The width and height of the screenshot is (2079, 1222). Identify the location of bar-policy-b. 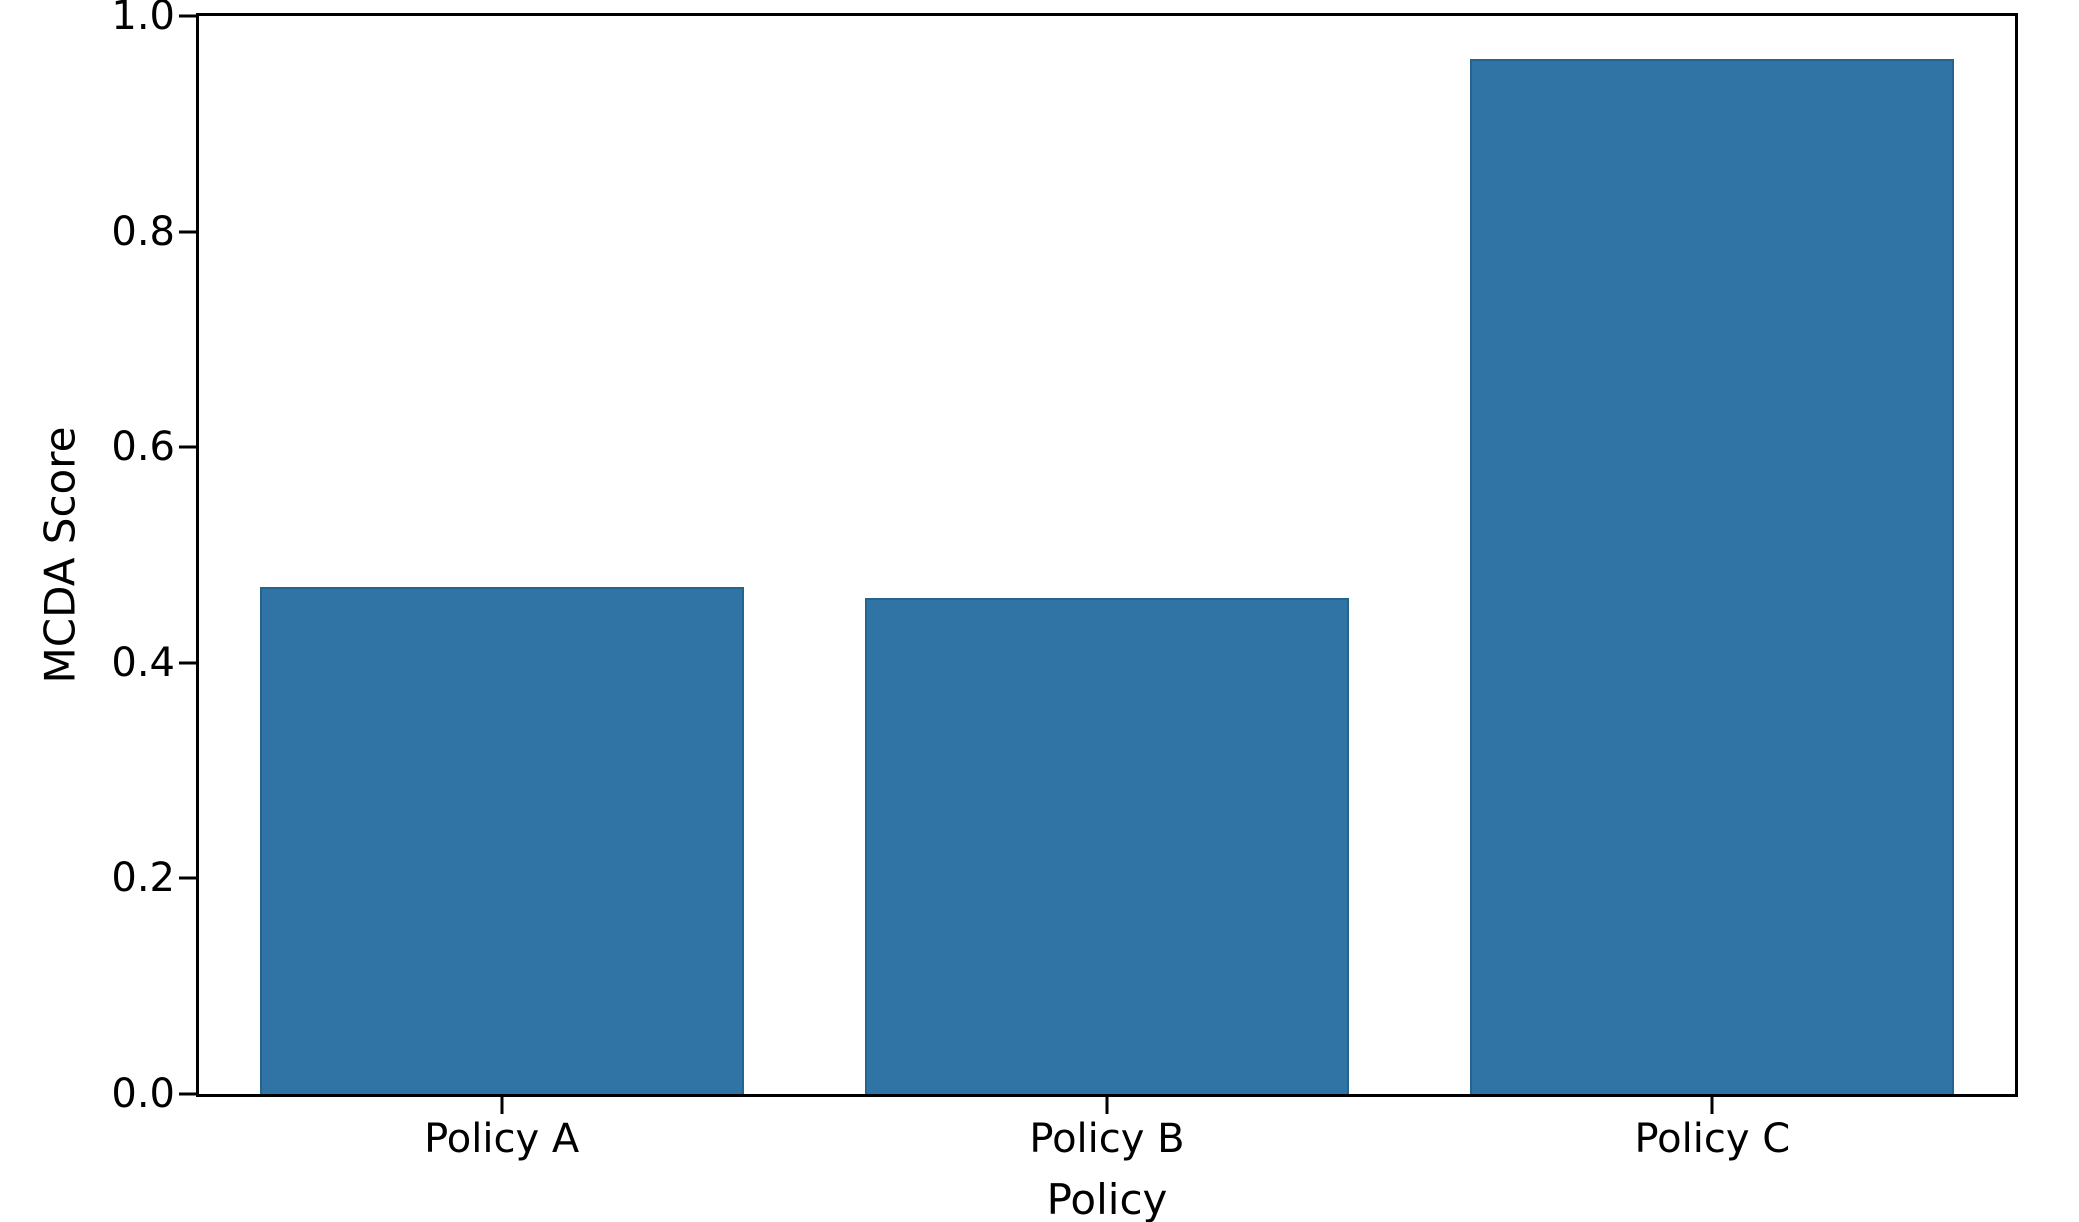
(1107, 846).